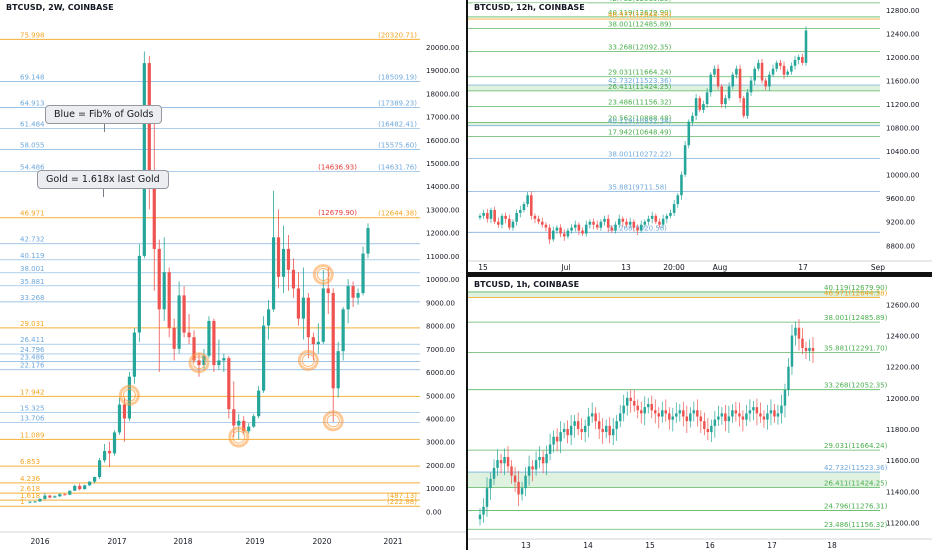  Describe the element at coordinates (440, 373) in the screenshot. I see `y-tick-label: 6000.00` at that location.